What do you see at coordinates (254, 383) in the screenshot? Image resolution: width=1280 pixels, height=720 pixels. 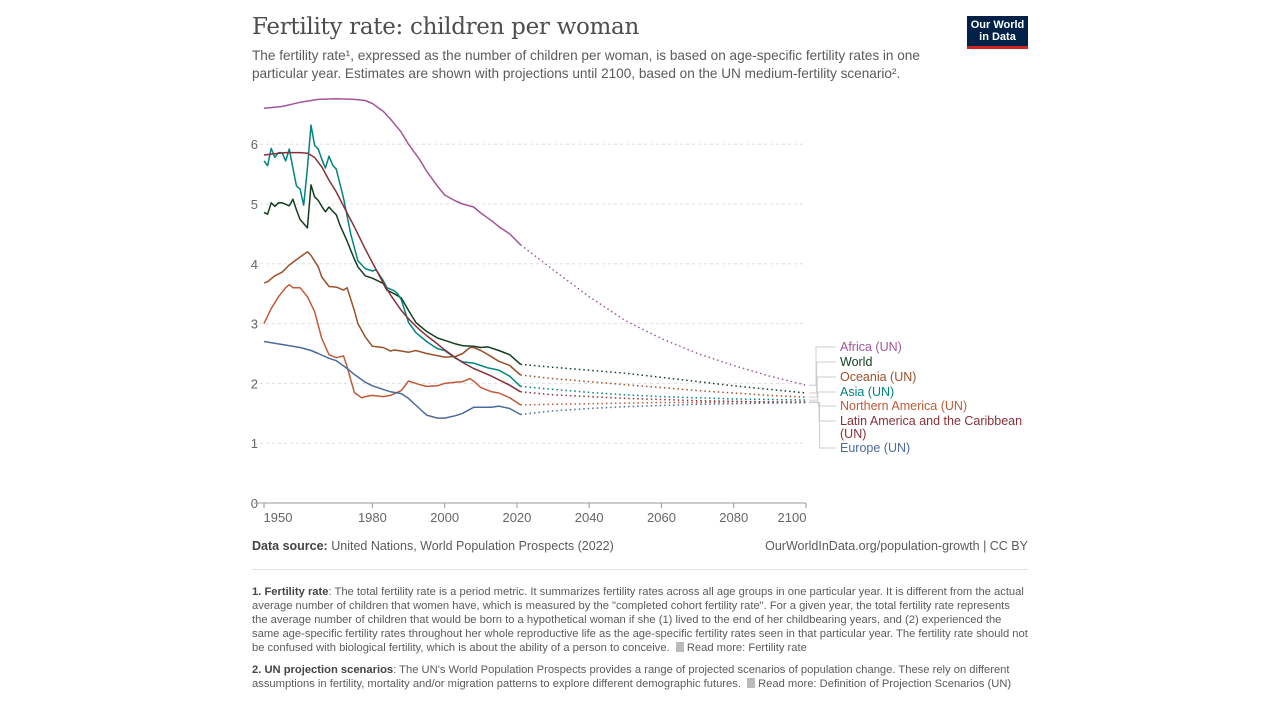 I see `y-tick-label: 2` at bounding box center [254, 383].